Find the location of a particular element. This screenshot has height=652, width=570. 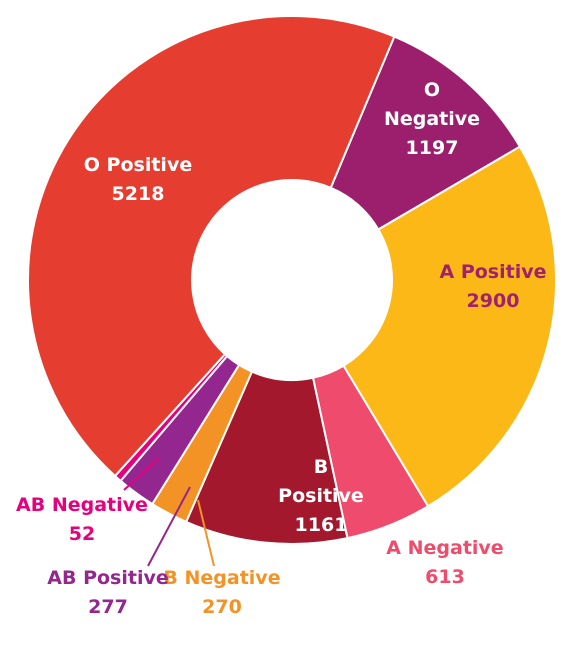

category-name: O Negative is located at coordinates (432, 104).